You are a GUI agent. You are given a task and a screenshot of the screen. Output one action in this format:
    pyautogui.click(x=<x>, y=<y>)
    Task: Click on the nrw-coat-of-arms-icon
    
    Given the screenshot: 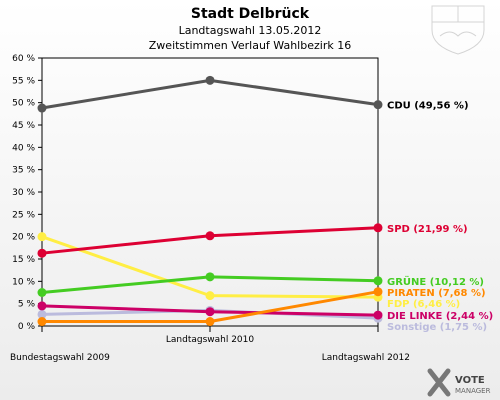 What is the action you would take?
    pyautogui.click(x=458, y=30)
    